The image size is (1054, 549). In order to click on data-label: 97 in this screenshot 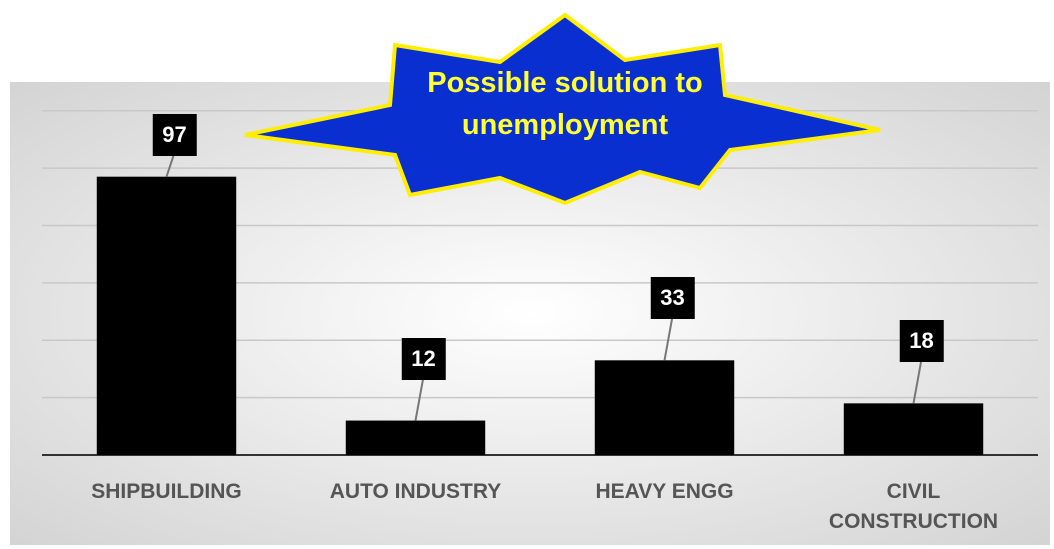, I will do `click(174, 134)`.